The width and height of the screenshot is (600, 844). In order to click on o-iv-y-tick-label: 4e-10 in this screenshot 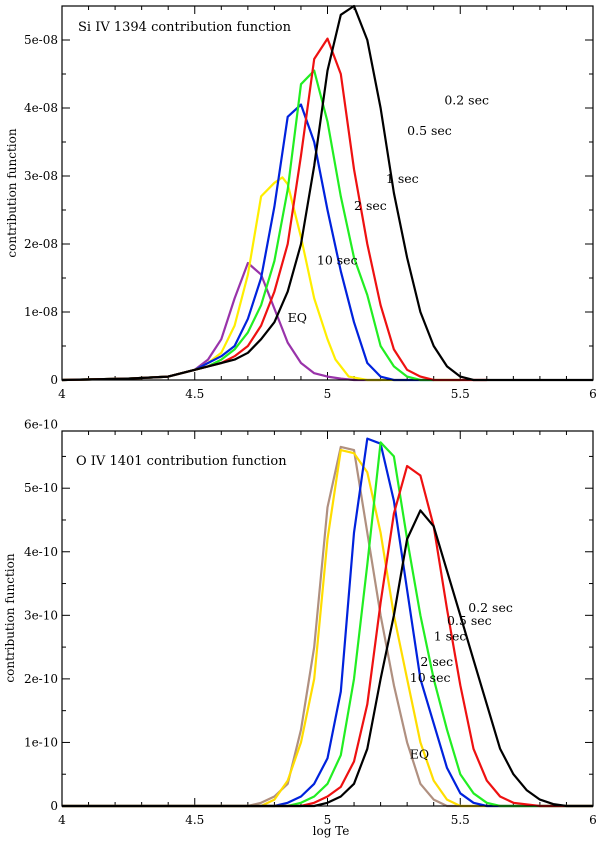, I will do `click(41, 552)`.